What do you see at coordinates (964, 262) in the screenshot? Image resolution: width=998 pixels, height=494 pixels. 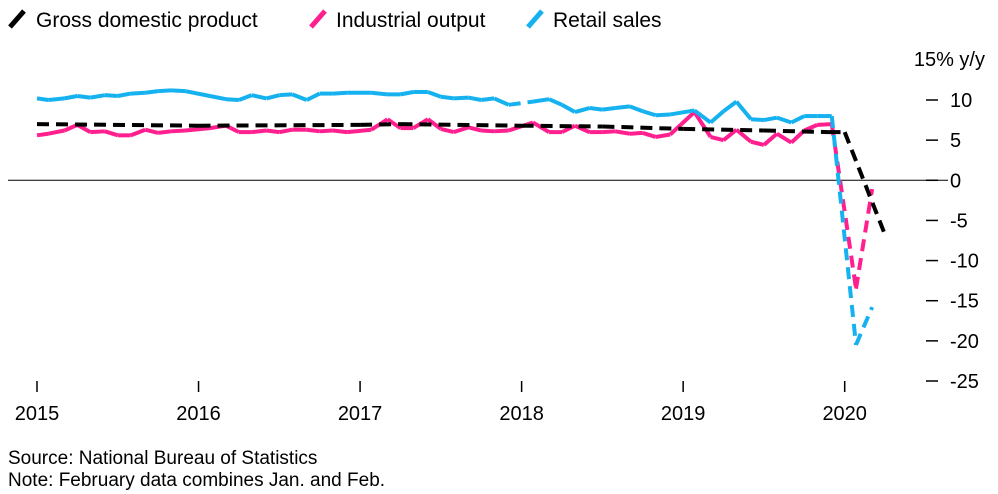 I see `y-tick-label: -10` at bounding box center [964, 262].